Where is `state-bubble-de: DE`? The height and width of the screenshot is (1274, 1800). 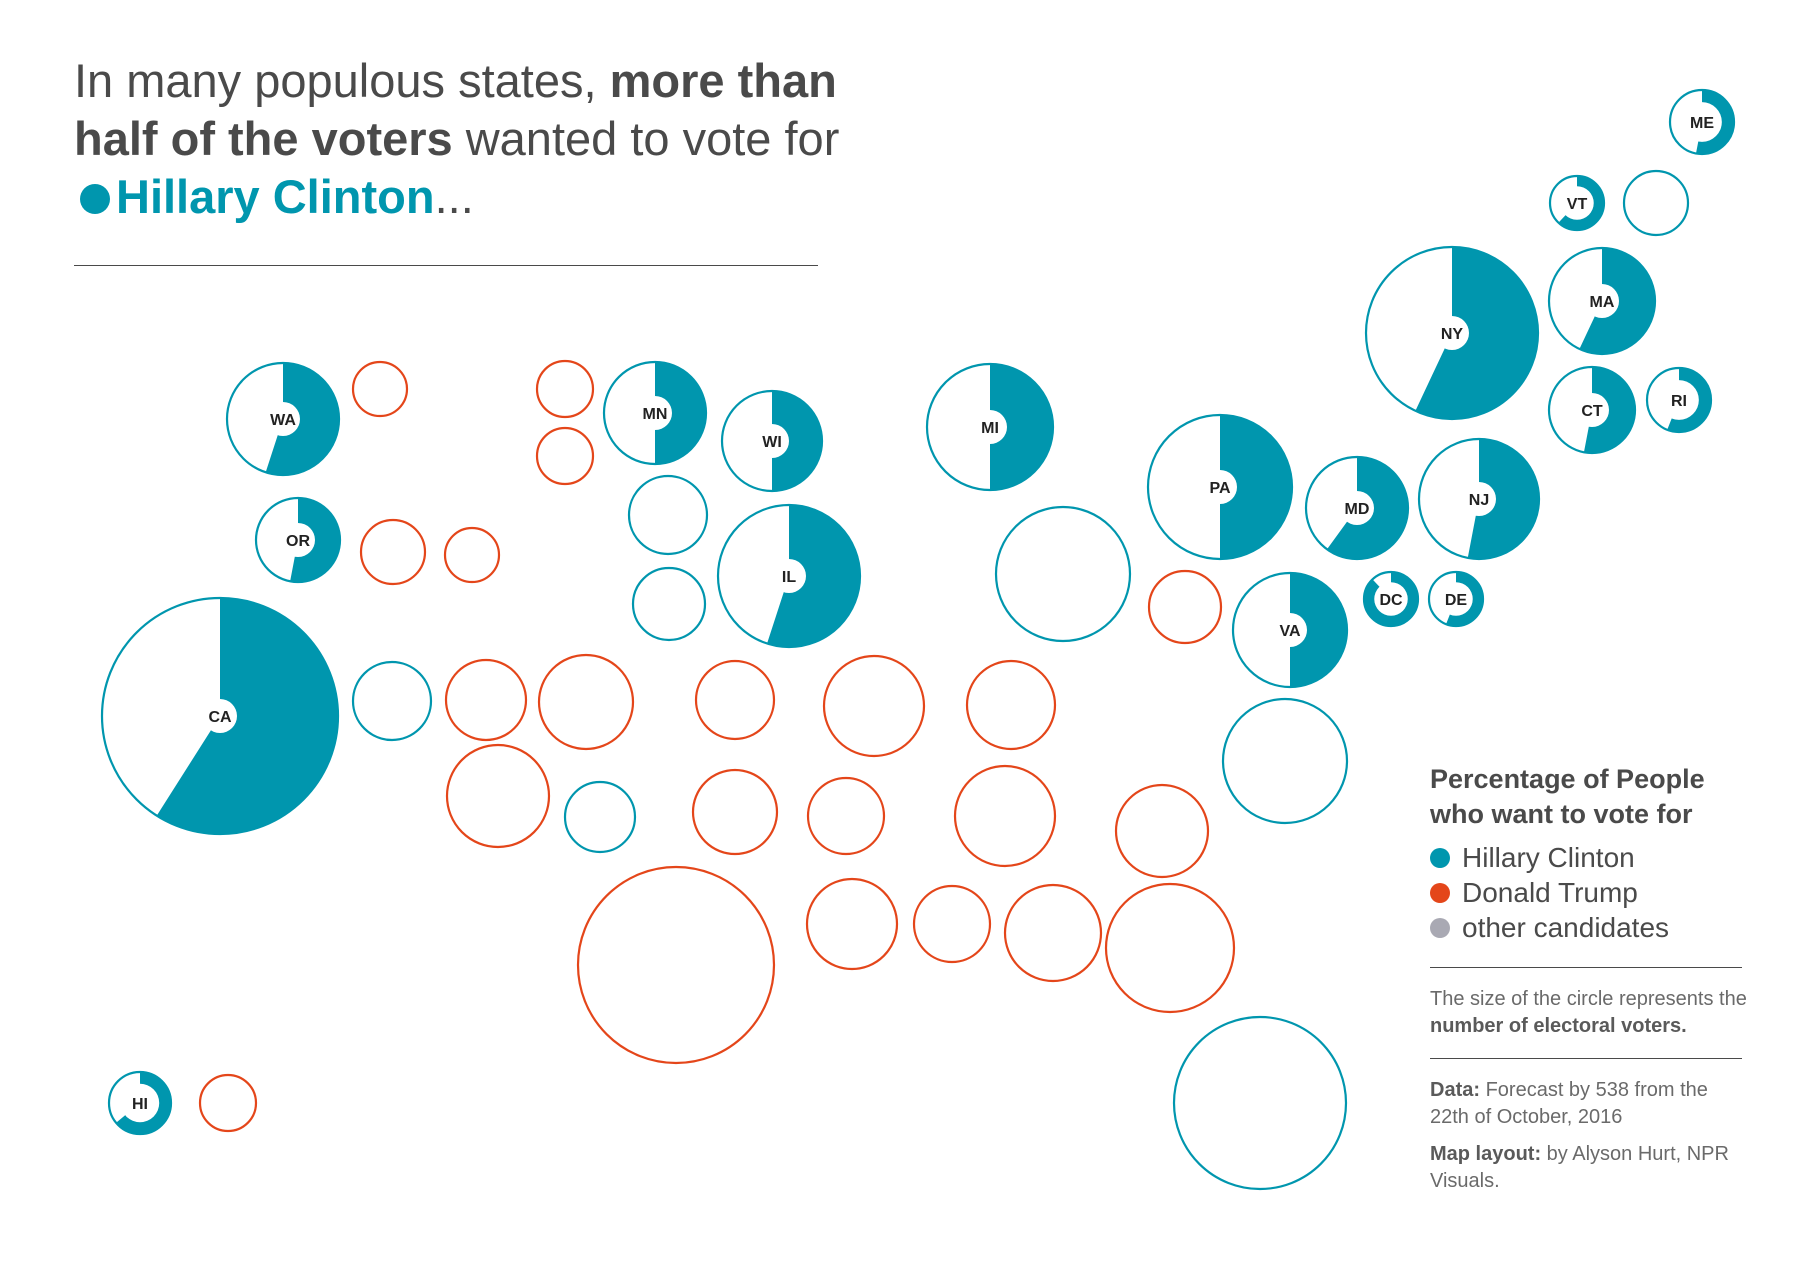
state-bubble-de: DE is located at coordinates (1456, 599).